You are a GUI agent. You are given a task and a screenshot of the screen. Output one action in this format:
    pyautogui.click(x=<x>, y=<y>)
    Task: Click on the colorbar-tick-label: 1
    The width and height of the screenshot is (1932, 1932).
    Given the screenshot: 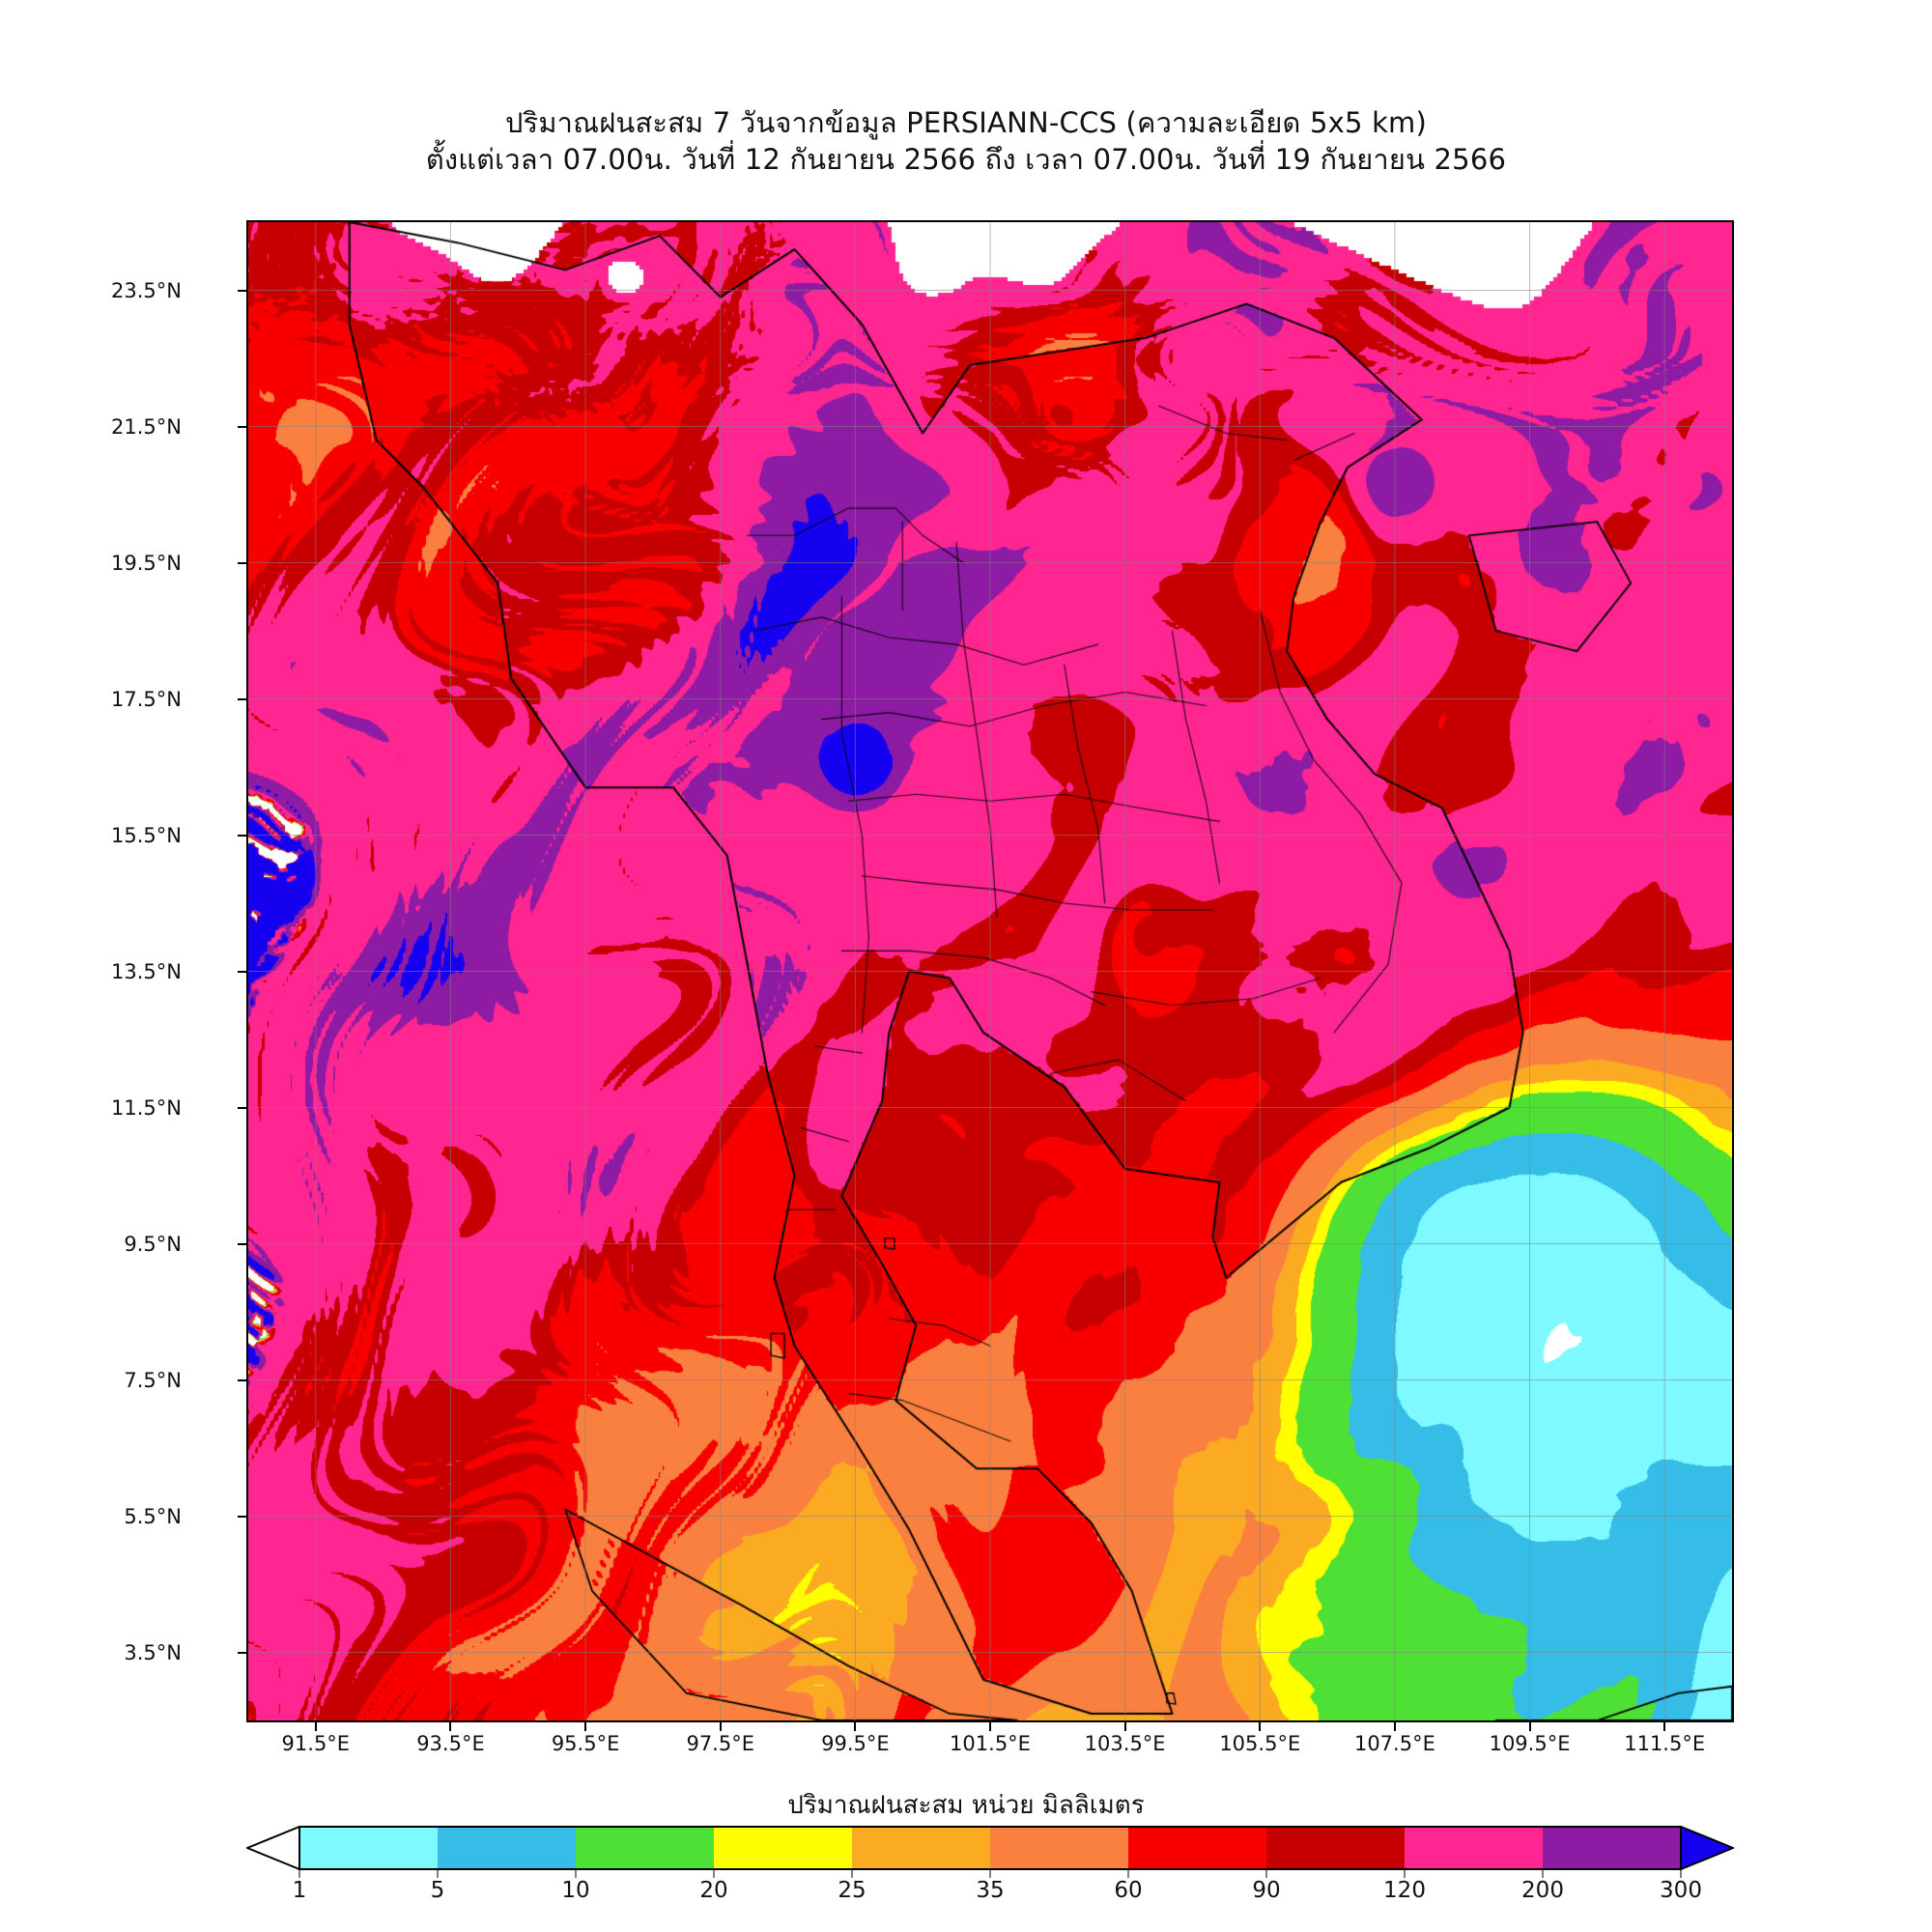 What is the action you would take?
    pyautogui.click(x=299, y=1890)
    